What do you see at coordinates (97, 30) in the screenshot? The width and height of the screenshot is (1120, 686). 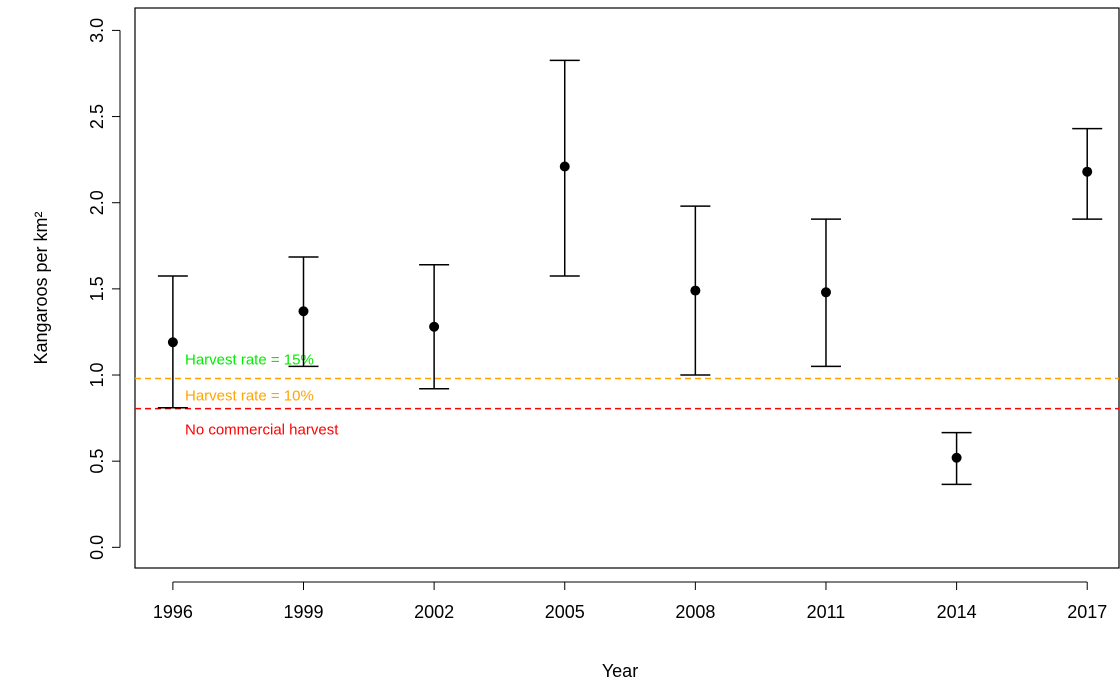 I see `y-tick-label: 3.0` at bounding box center [97, 30].